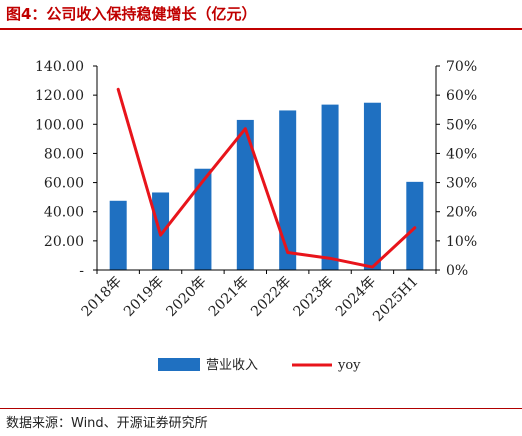 This screenshot has width=522, height=436. Describe the element at coordinates (457, 271) in the screenshot. I see `right-tick-label-0: 0%` at that location.